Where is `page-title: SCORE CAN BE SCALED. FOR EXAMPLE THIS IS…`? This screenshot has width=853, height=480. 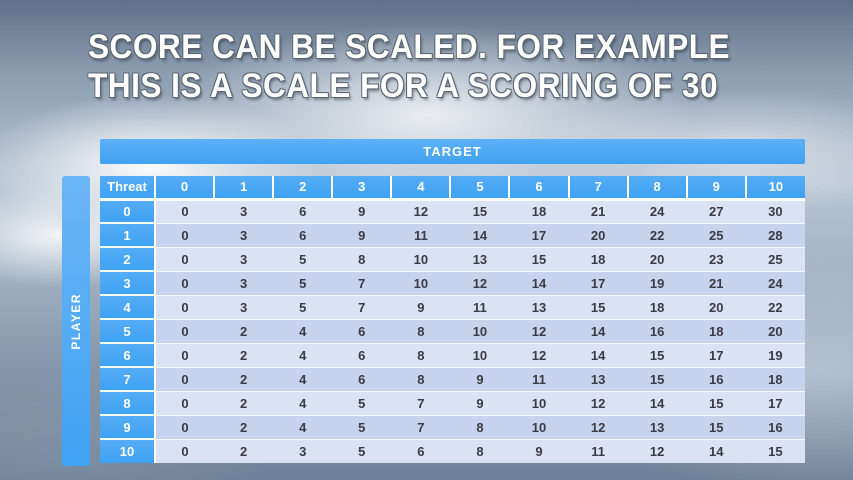 page-title: SCORE CAN BE SCALED. FOR EXAMPLE THIS IS… is located at coordinates (409, 67).